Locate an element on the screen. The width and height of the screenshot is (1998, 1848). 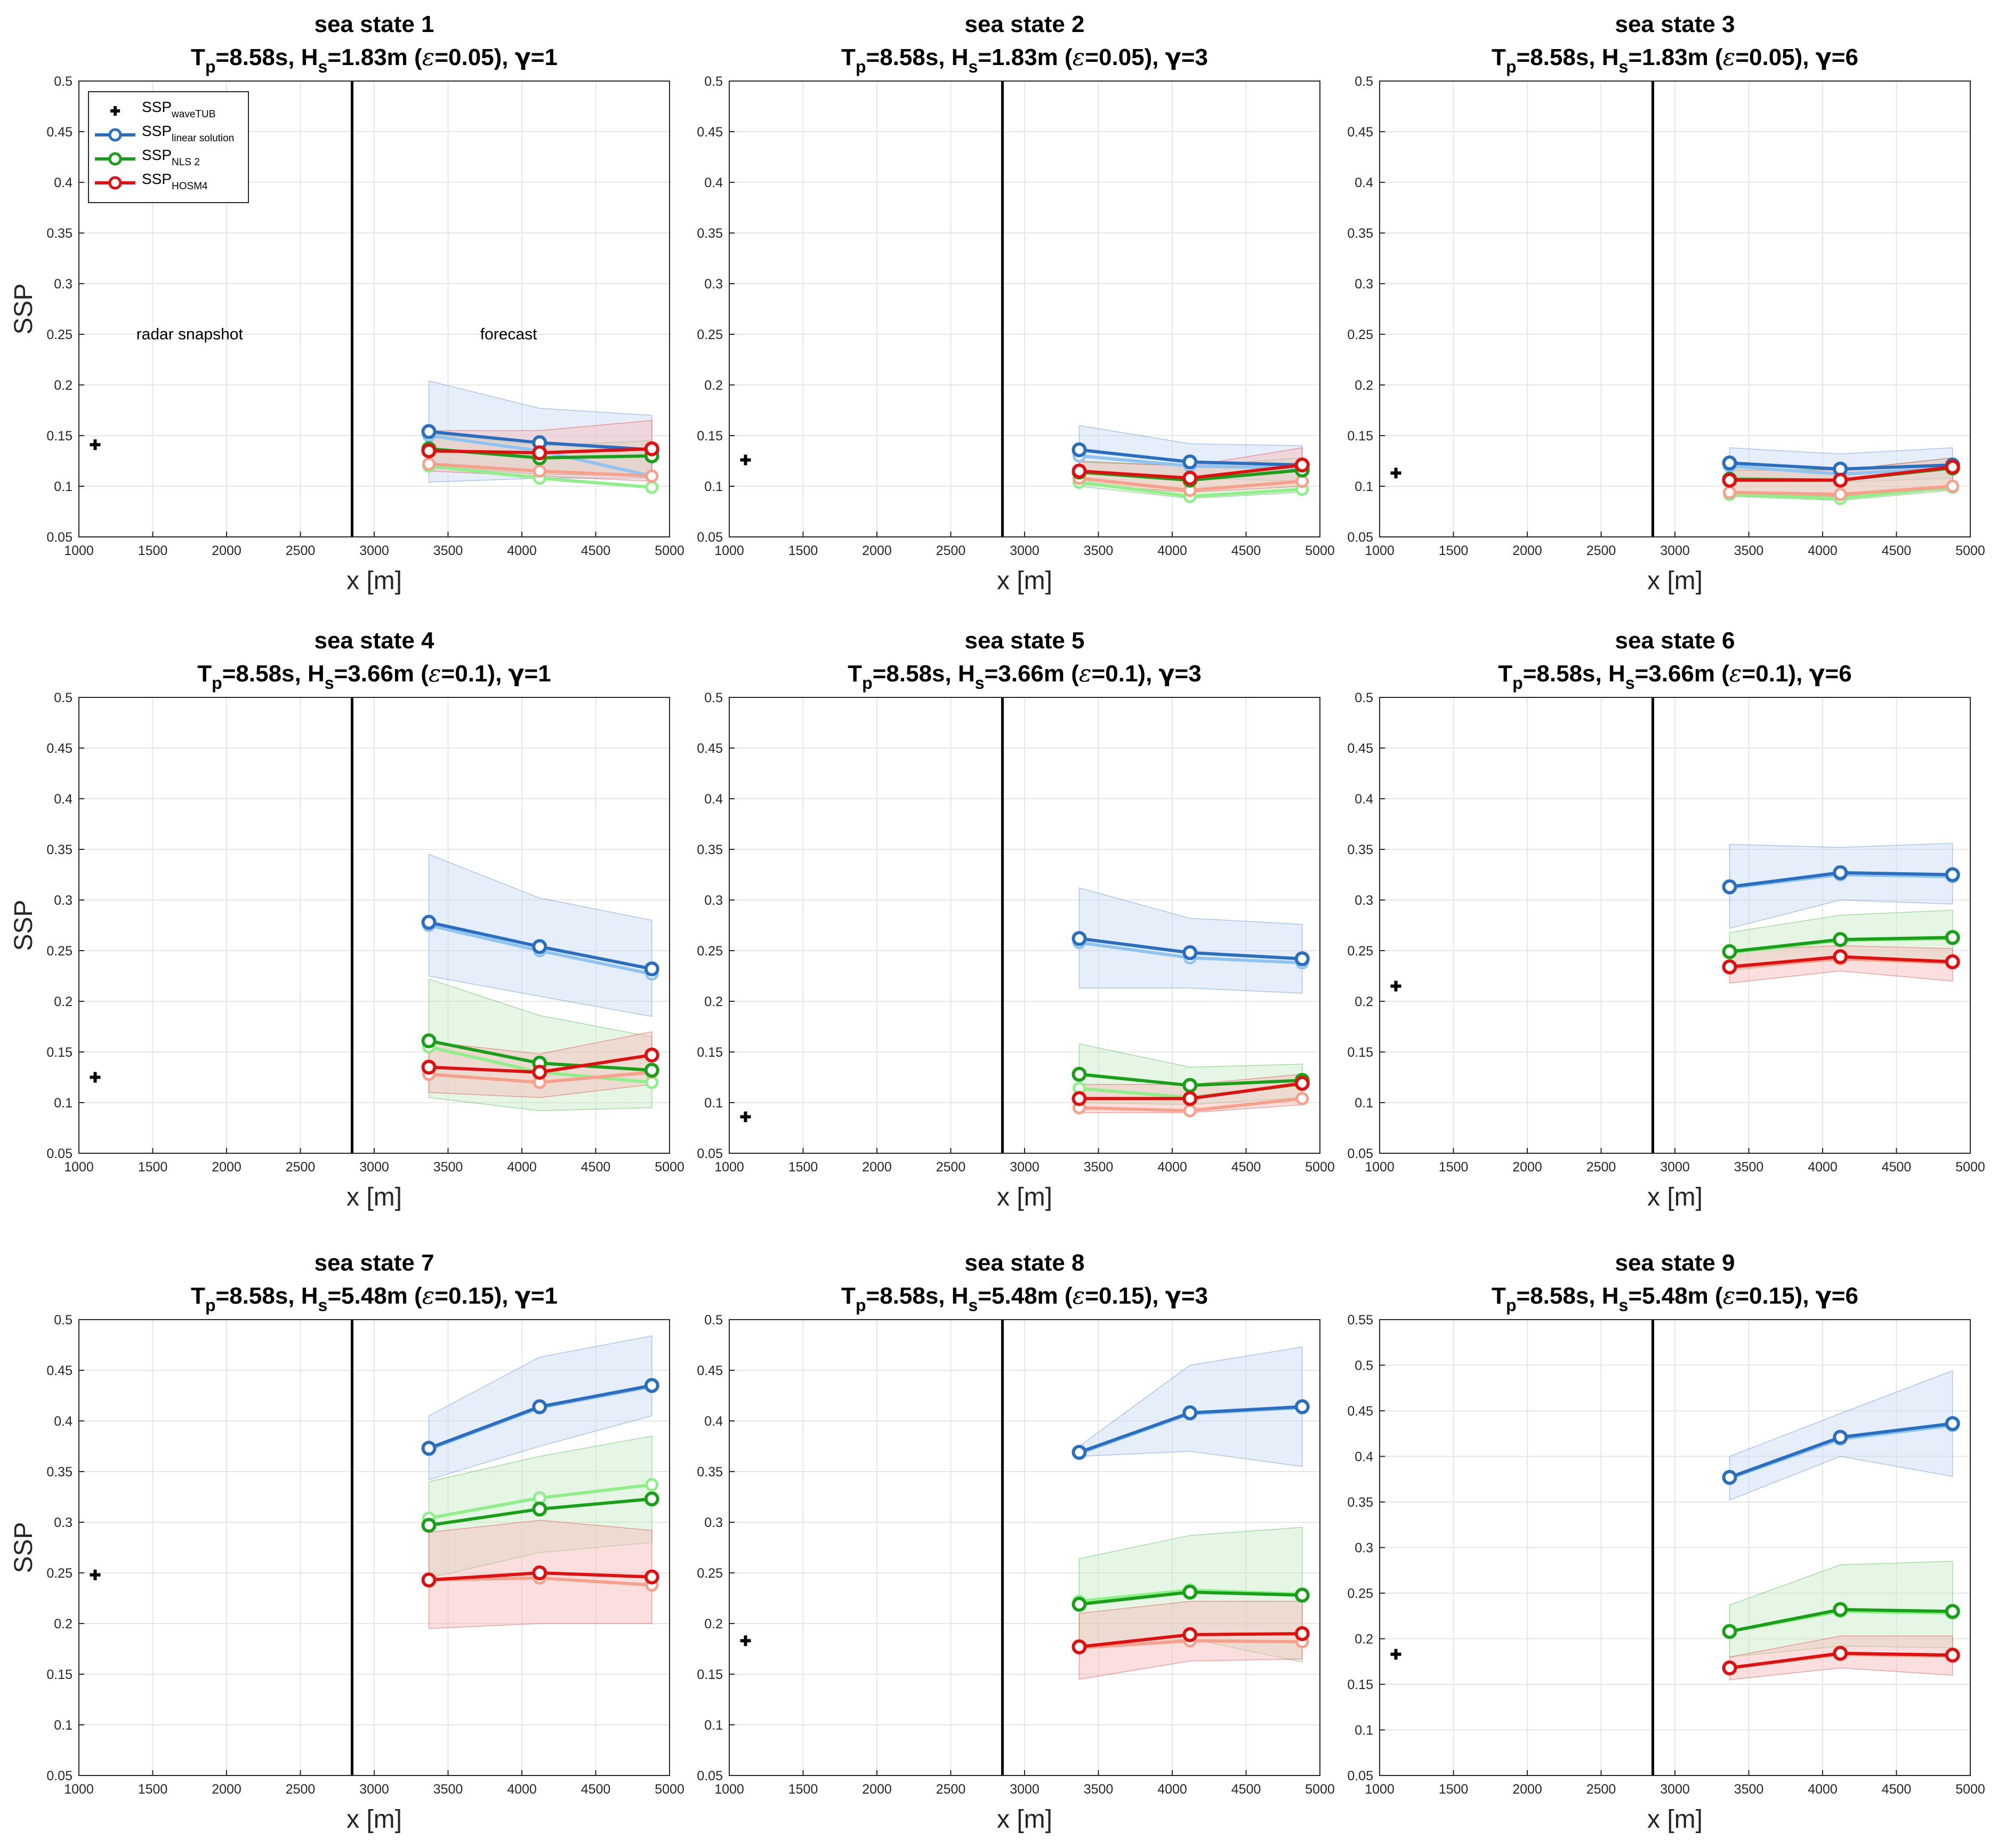
chart-title: sea state 8 is located at coordinates (1024, 1263).